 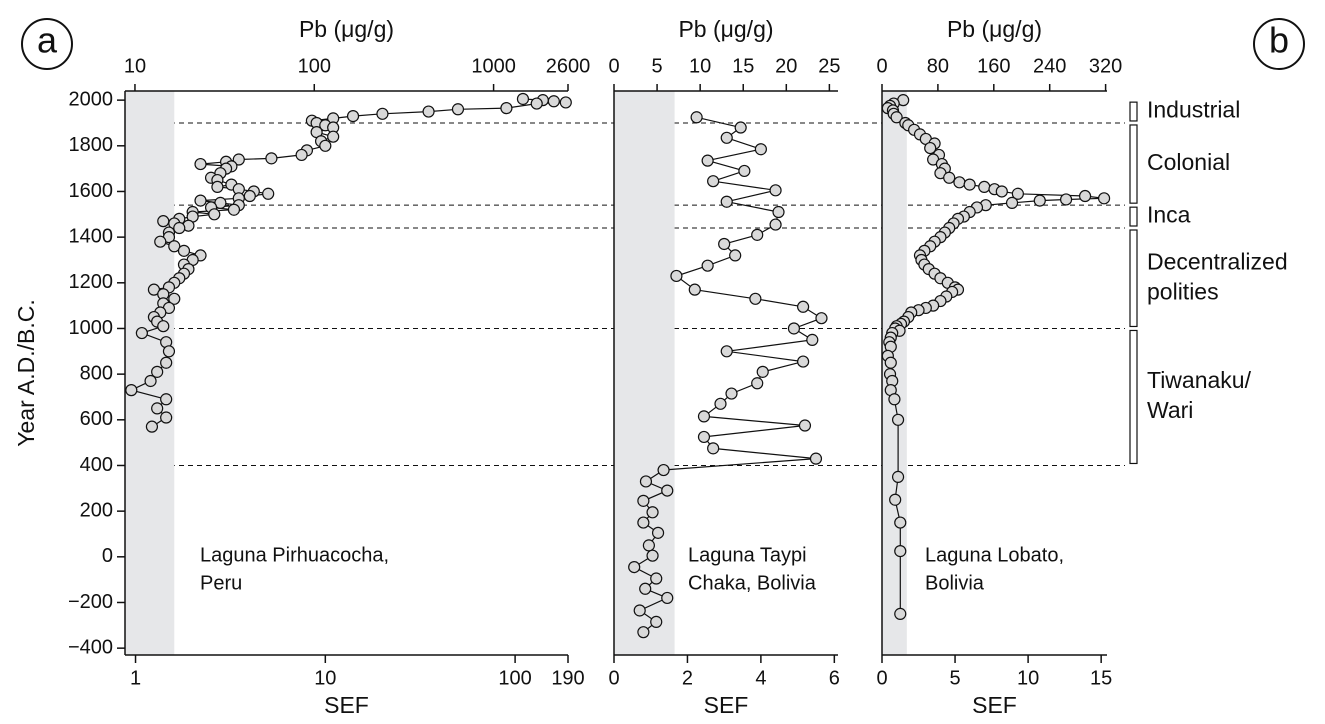 I want to click on period-label: Colonial, so click(x=1188, y=162).